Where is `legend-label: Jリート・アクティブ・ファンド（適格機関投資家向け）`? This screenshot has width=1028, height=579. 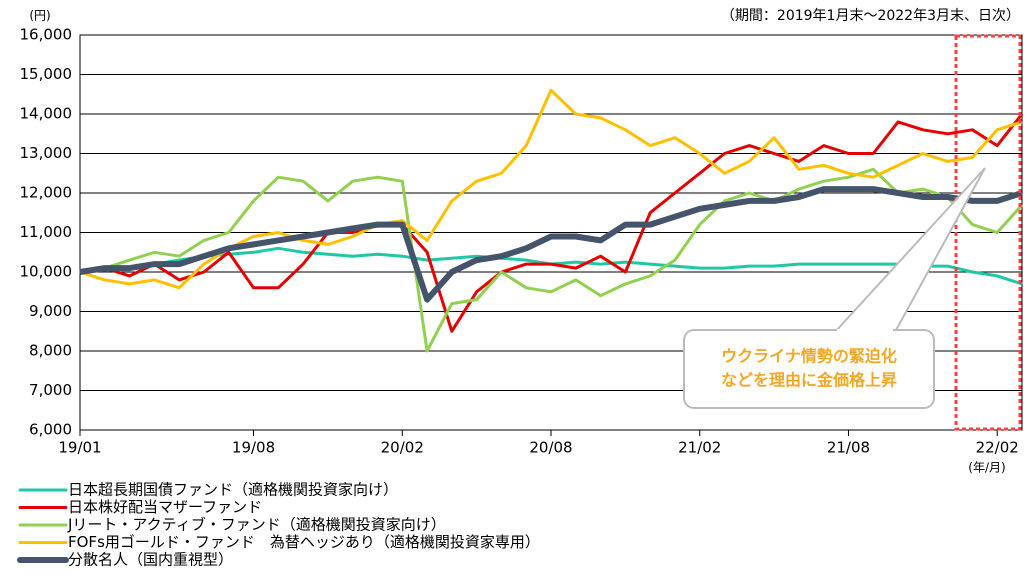
legend-label: Jリート・アクティブ・ファンド（適格機関投資家向け） is located at coordinates (256, 525).